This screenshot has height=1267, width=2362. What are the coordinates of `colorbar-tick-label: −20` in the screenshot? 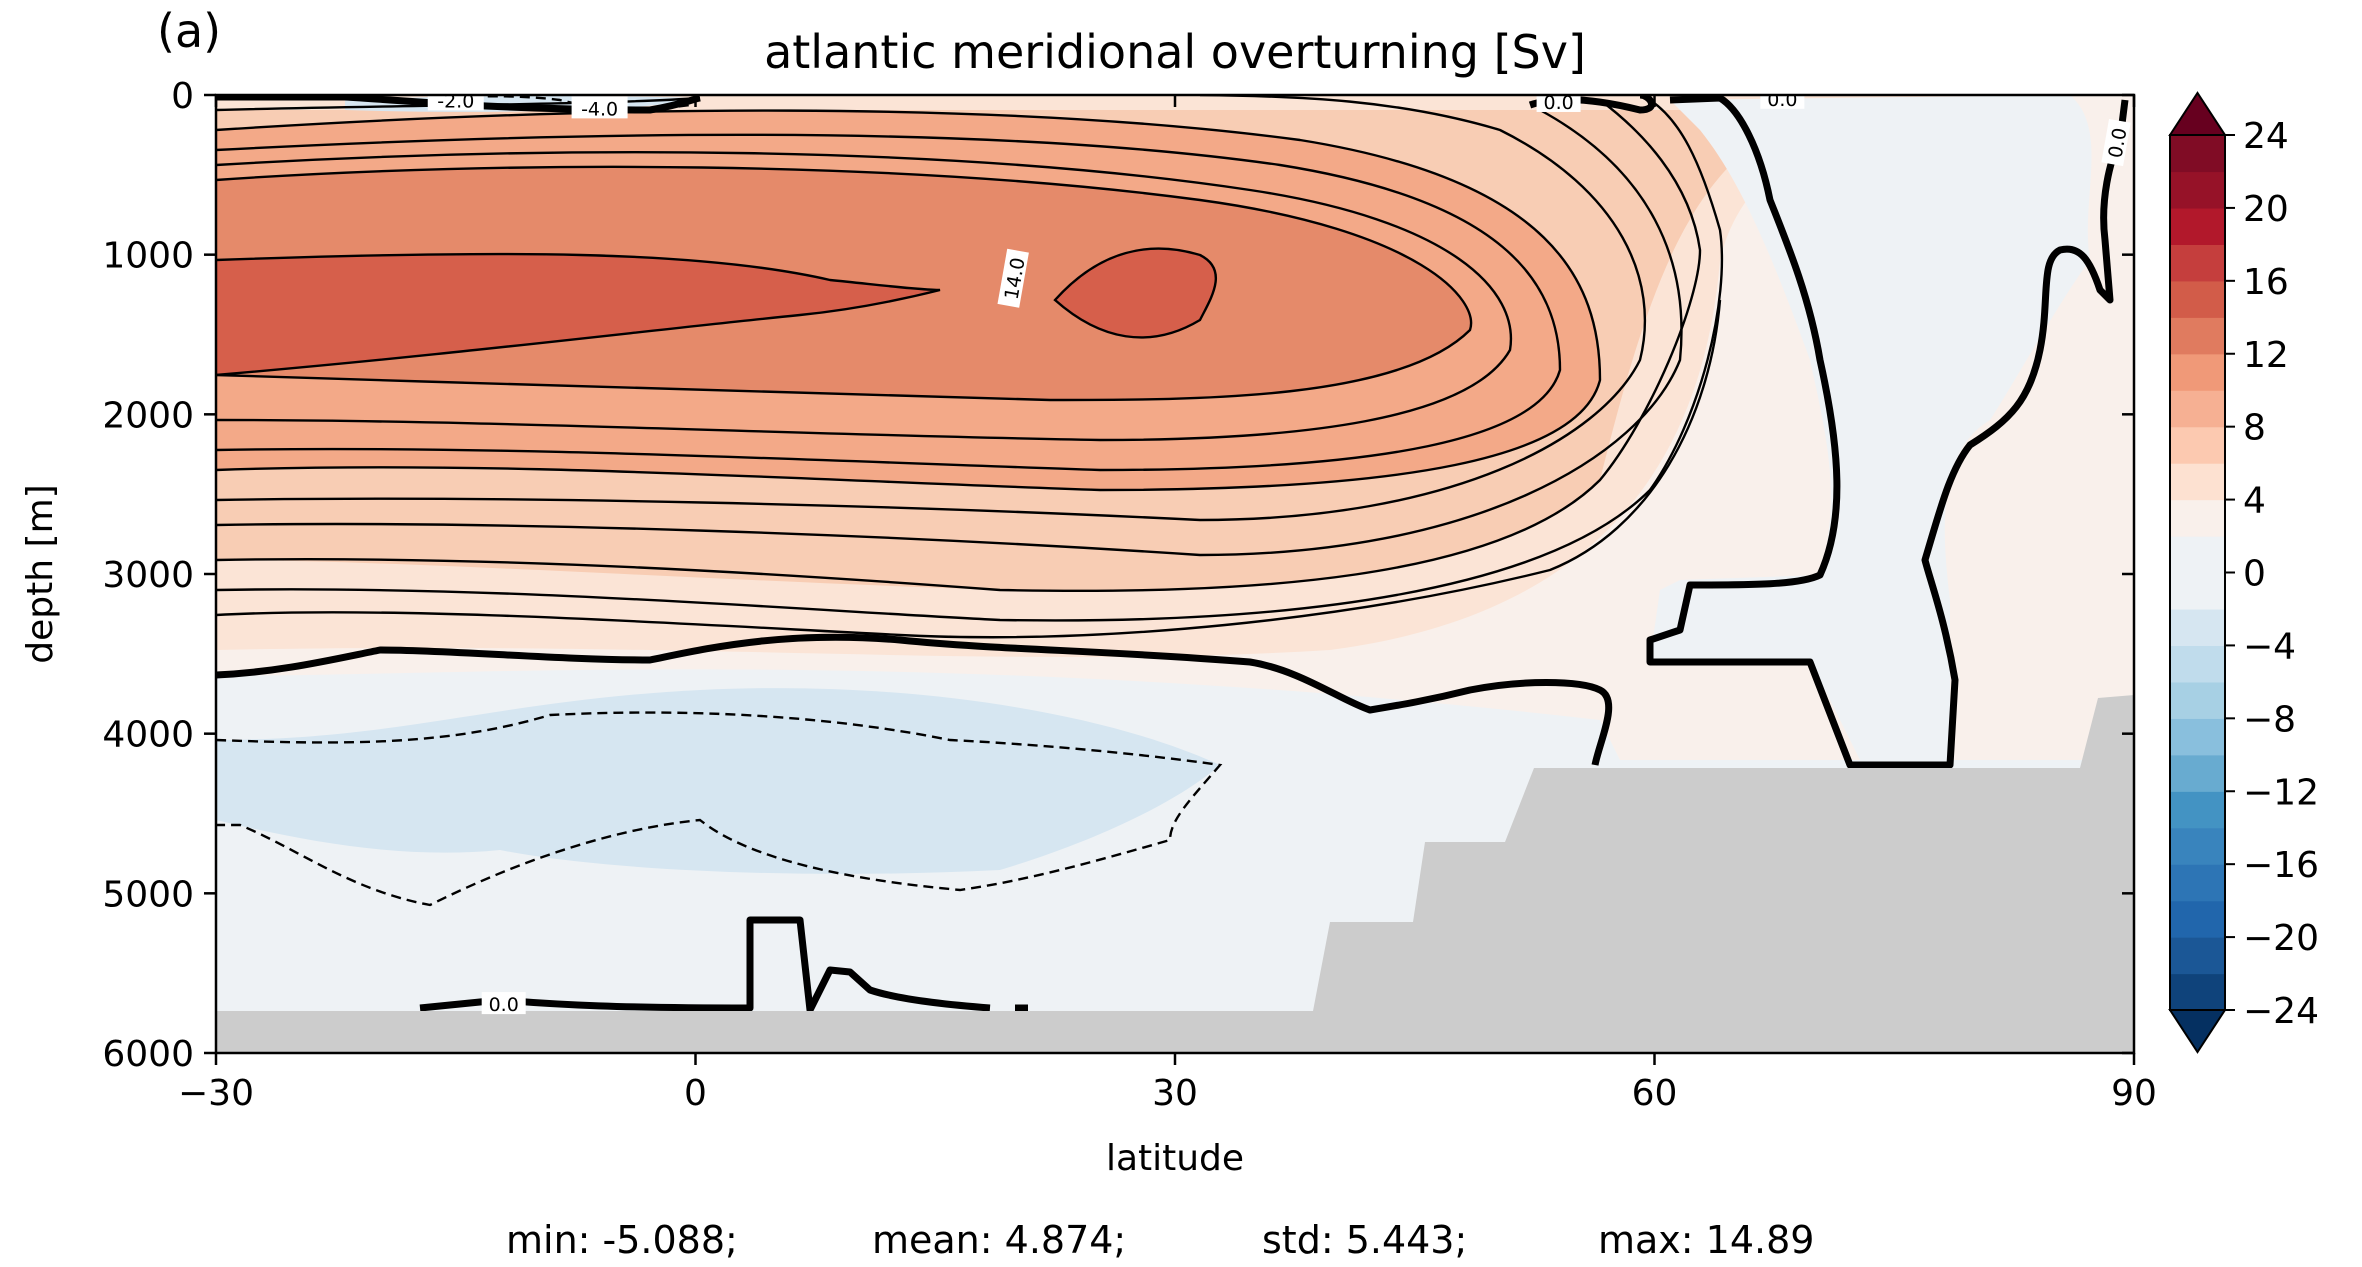 It's located at (2281, 938).